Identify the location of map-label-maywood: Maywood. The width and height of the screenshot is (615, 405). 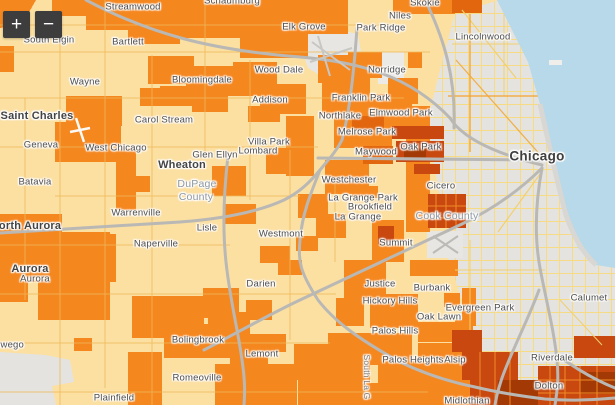
(376, 152).